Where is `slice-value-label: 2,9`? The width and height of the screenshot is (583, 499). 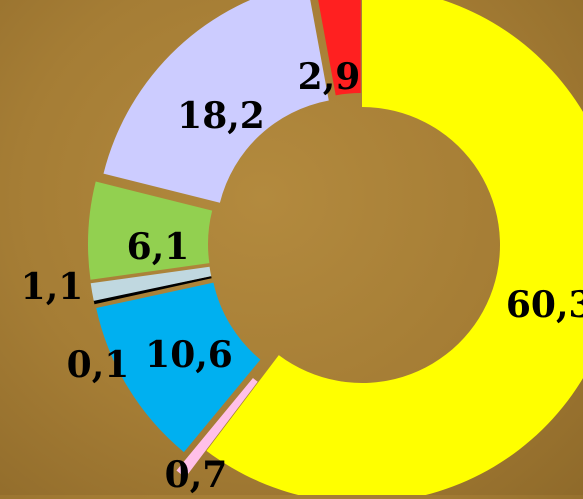
slice-value-label: 2,9 is located at coordinates (329, 77).